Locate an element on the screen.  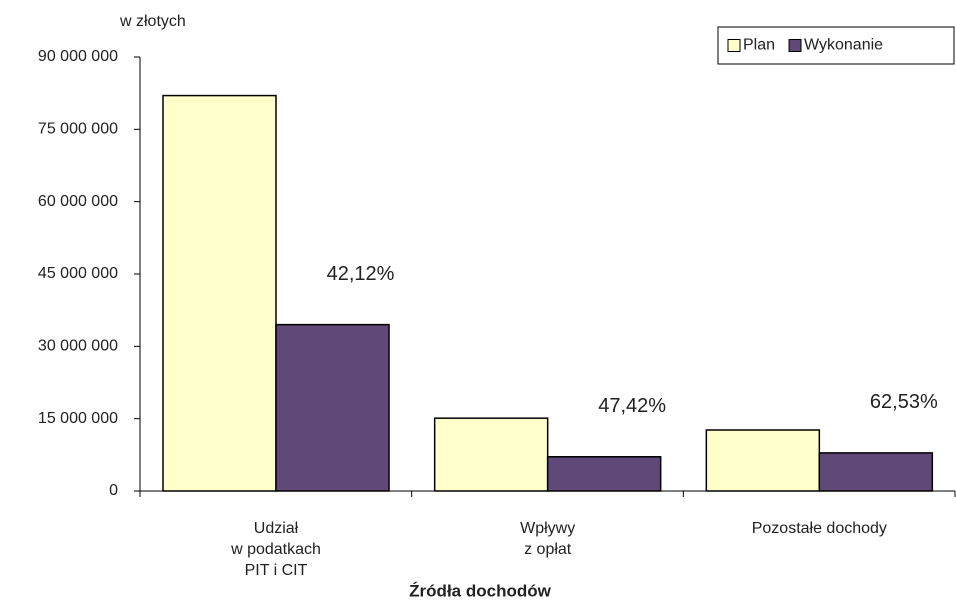
legend-label: Wykonanie is located at coordinates (843, 45).